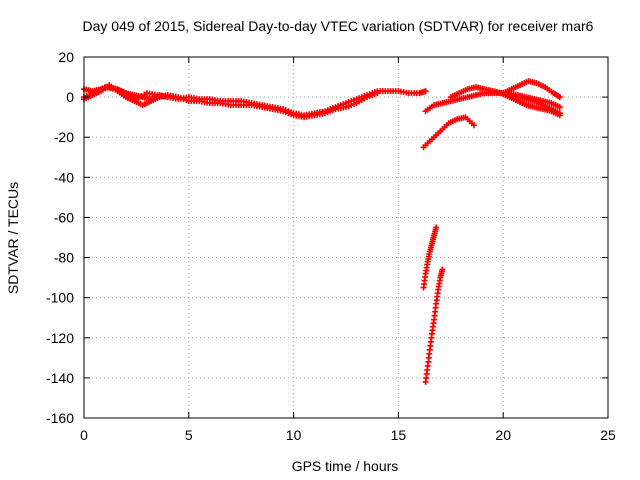 This screenshot has width=640, height=480. I want to click on y-tick-label: -160, so click(60, 418).